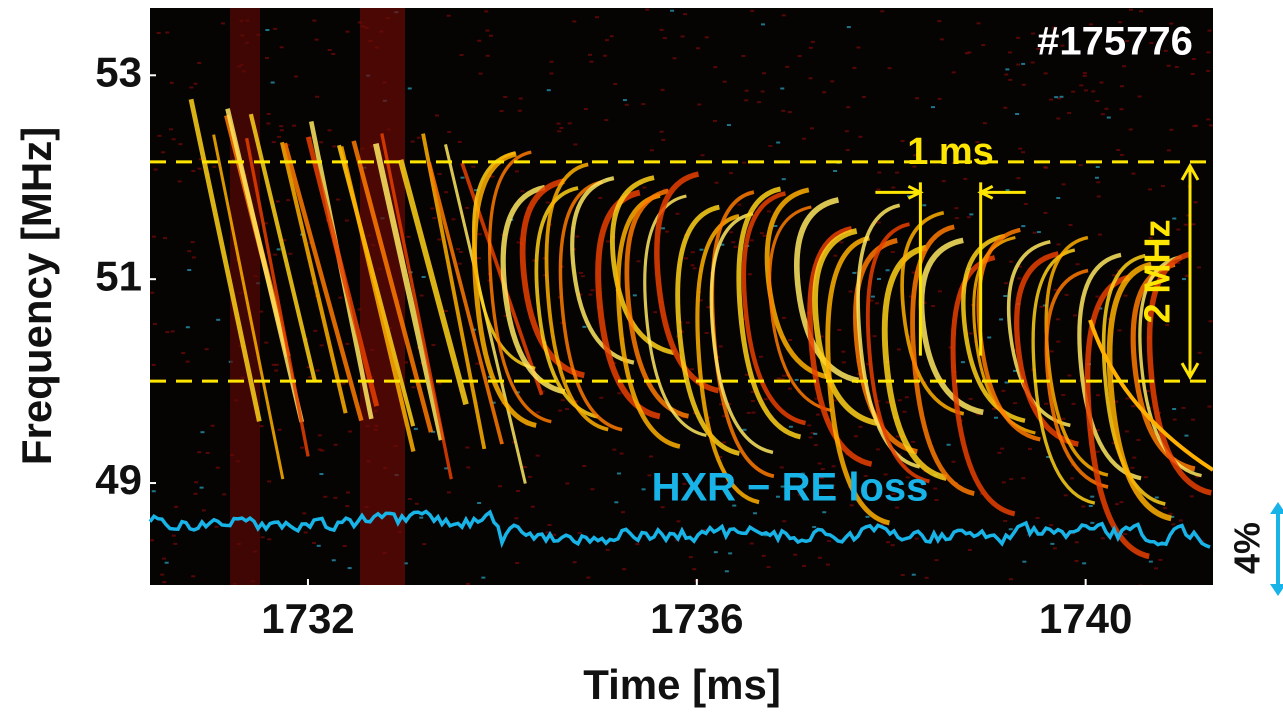 The width and height of the screenshot is (1283, 714). Describe the element at coordinates (682, 684) in the screenshot. I see `x-axis-label: Time [ms]` at that location.